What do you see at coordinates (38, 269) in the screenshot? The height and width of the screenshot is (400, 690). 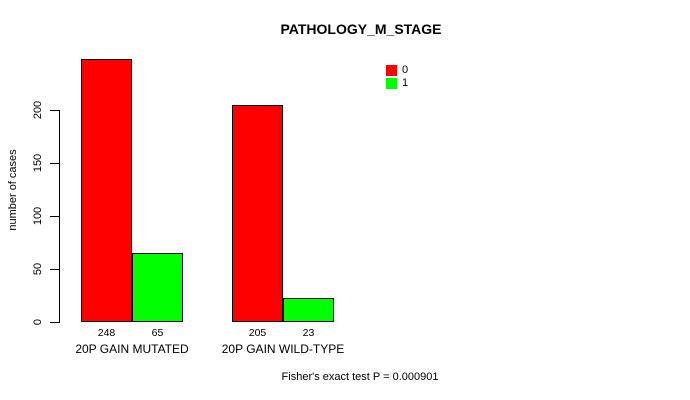 I see `y-tick-label: 50` at bounding box center [38, 269].